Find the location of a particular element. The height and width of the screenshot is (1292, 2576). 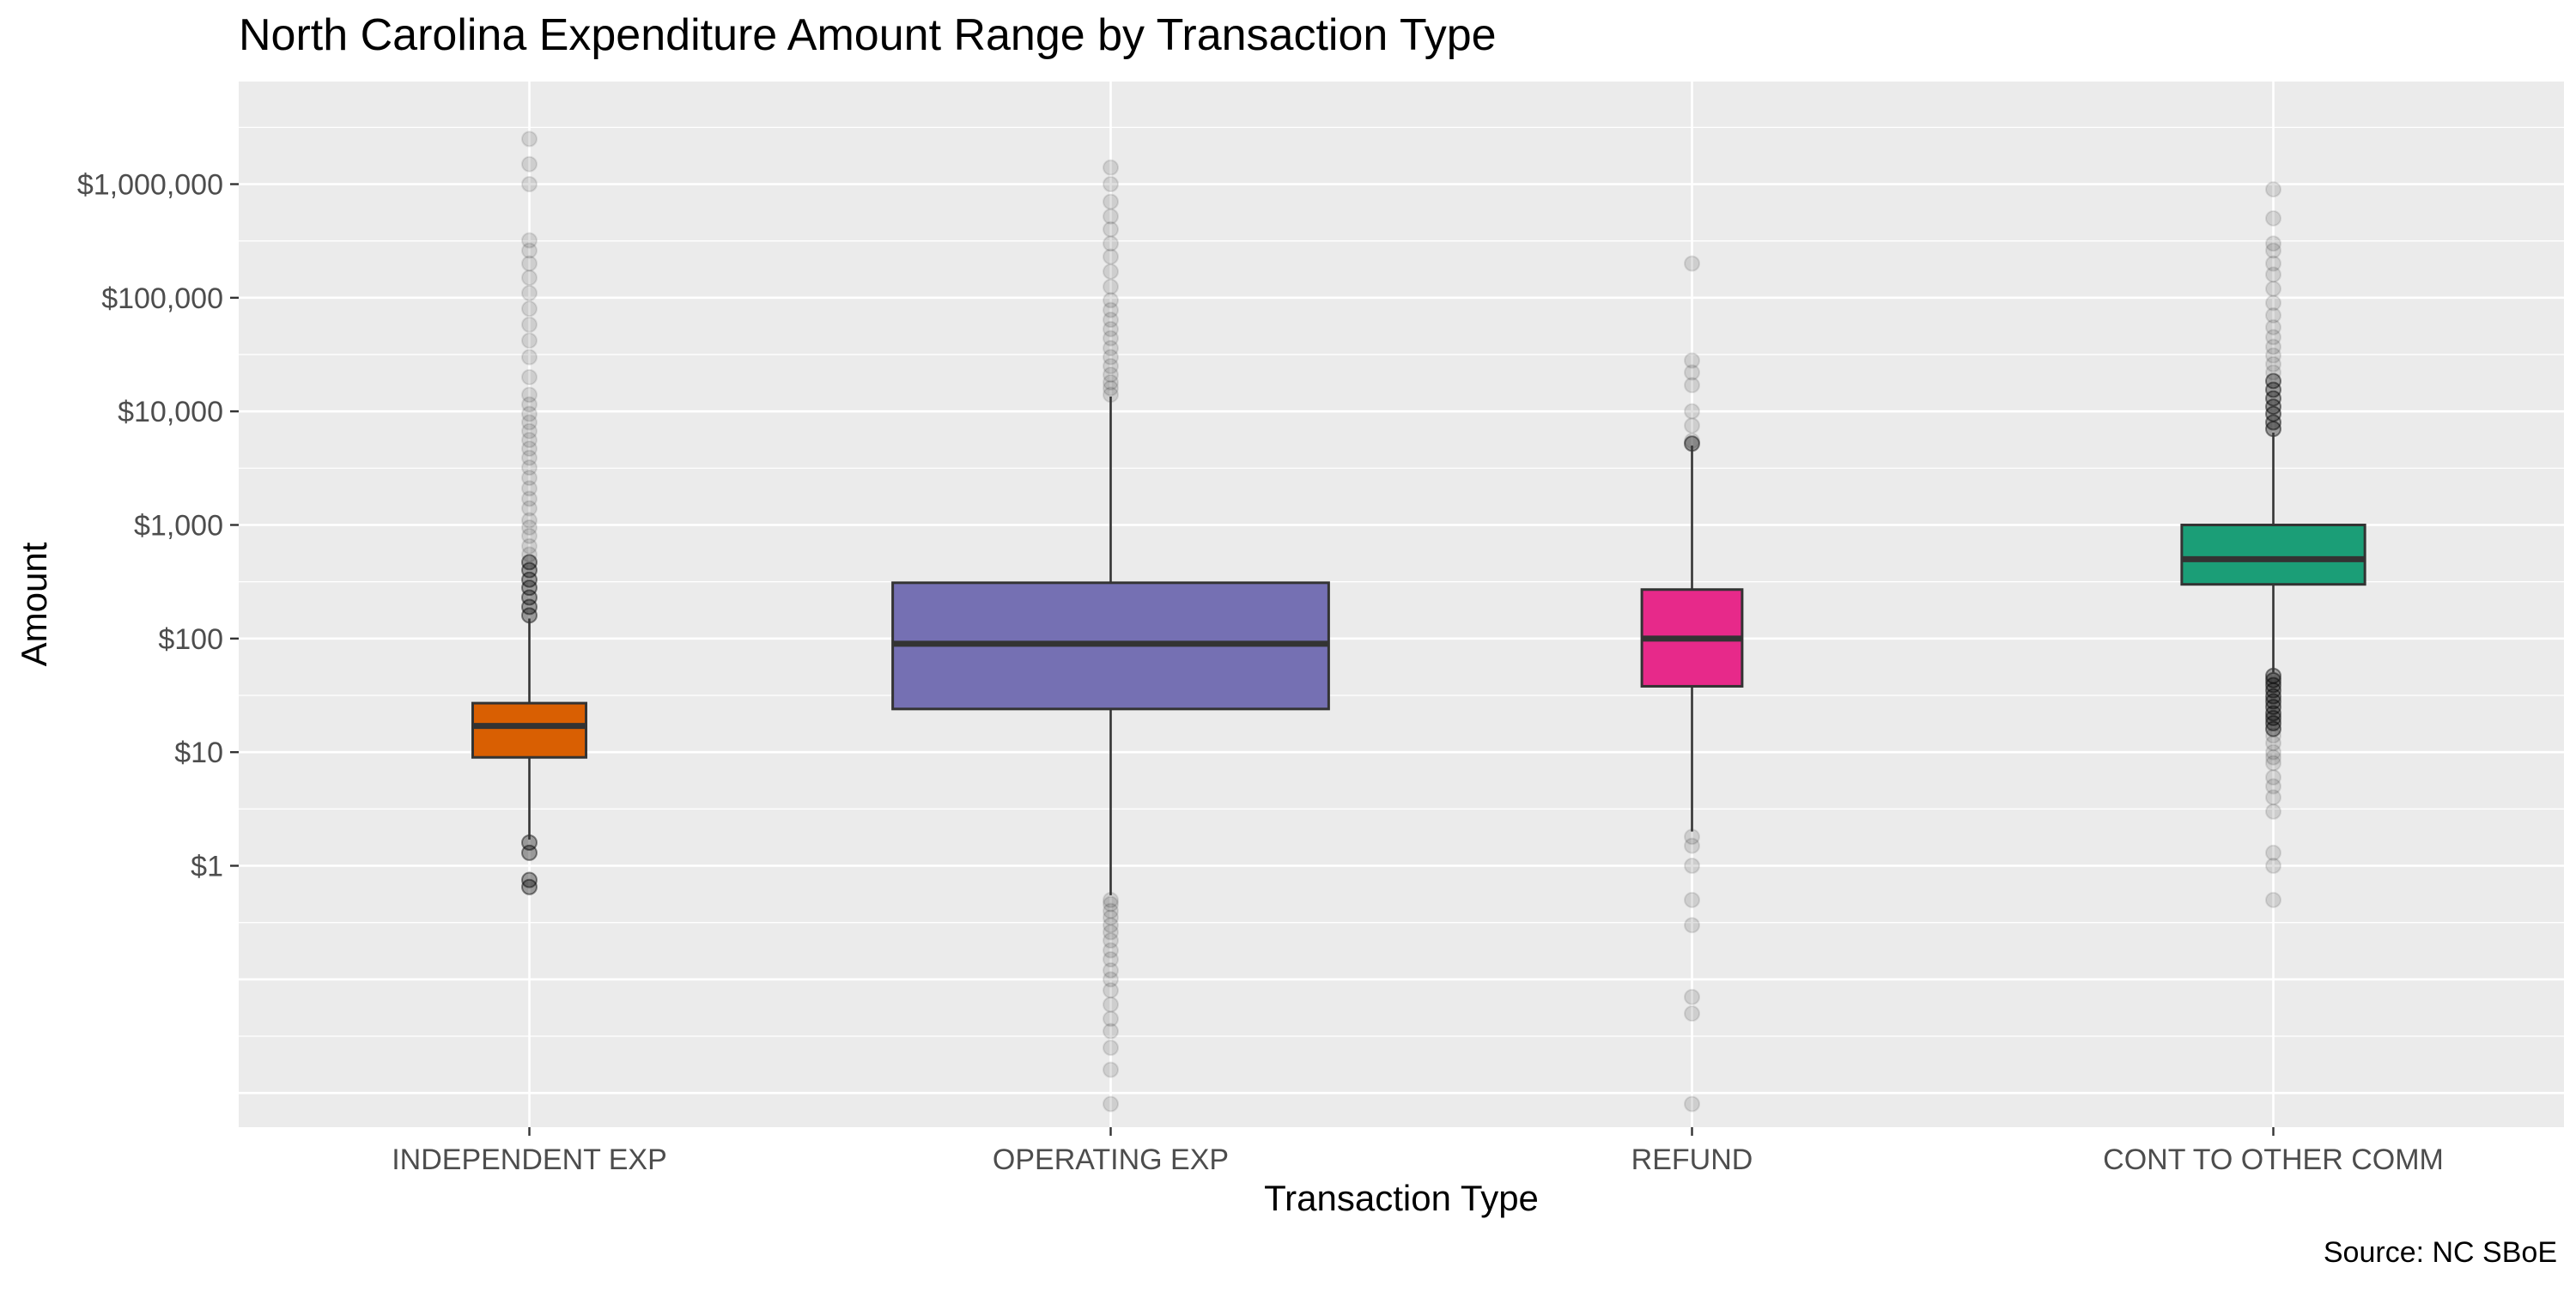

x-axis-title: Transaction Type is located at coordinates (1401, 1198).